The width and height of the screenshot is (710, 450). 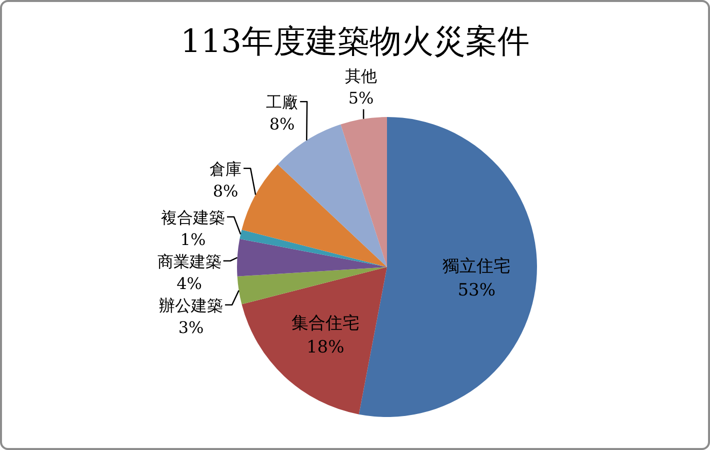 What do you see at coordinates (191, 327) in the screenshot?
I see `data-label: 3%` at bounding box center [191, 327].